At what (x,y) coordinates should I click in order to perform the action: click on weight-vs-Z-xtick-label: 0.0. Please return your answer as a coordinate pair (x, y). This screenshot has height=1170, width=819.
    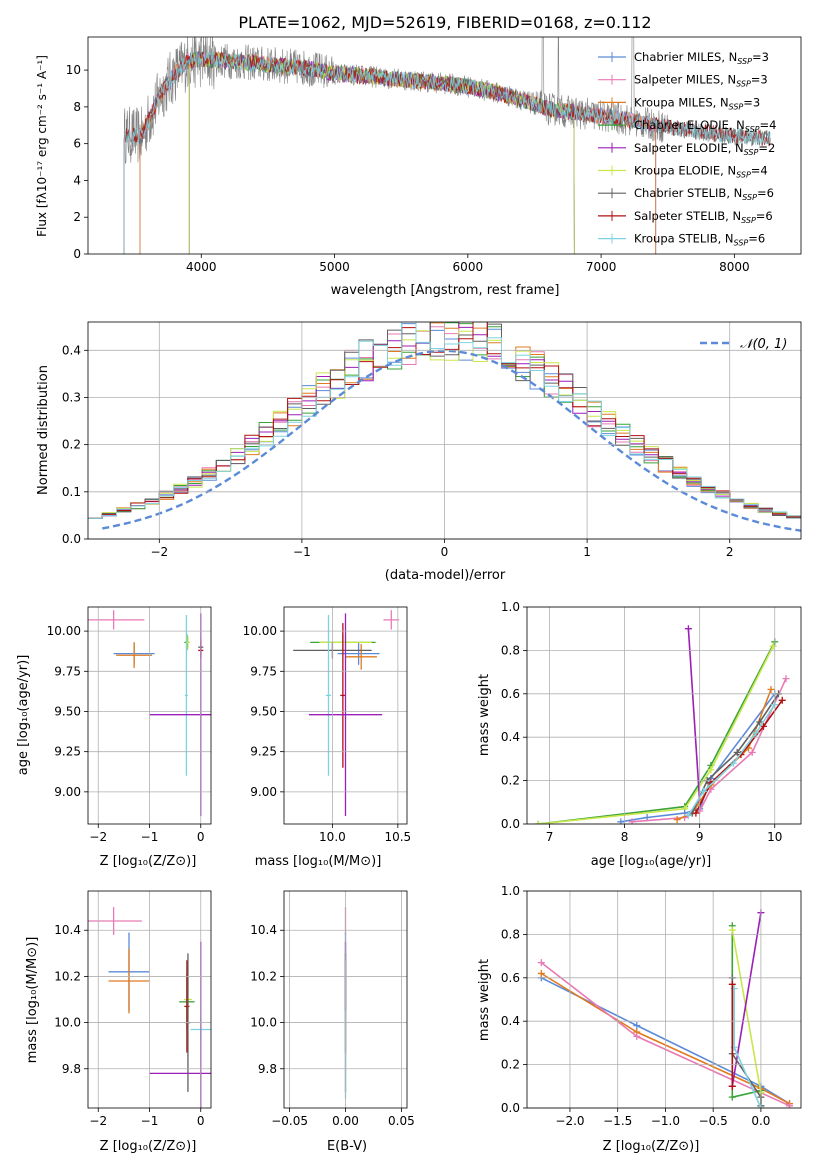
    Looking at the image, I should click on (760, 1121).